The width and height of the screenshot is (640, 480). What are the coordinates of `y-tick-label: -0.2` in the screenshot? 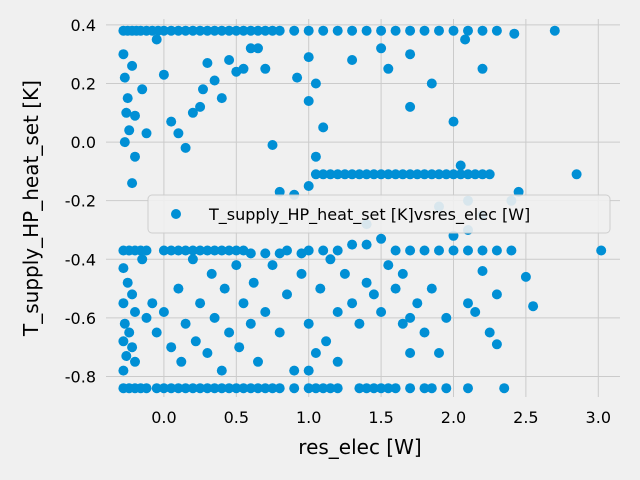 It's located at (80, 201).